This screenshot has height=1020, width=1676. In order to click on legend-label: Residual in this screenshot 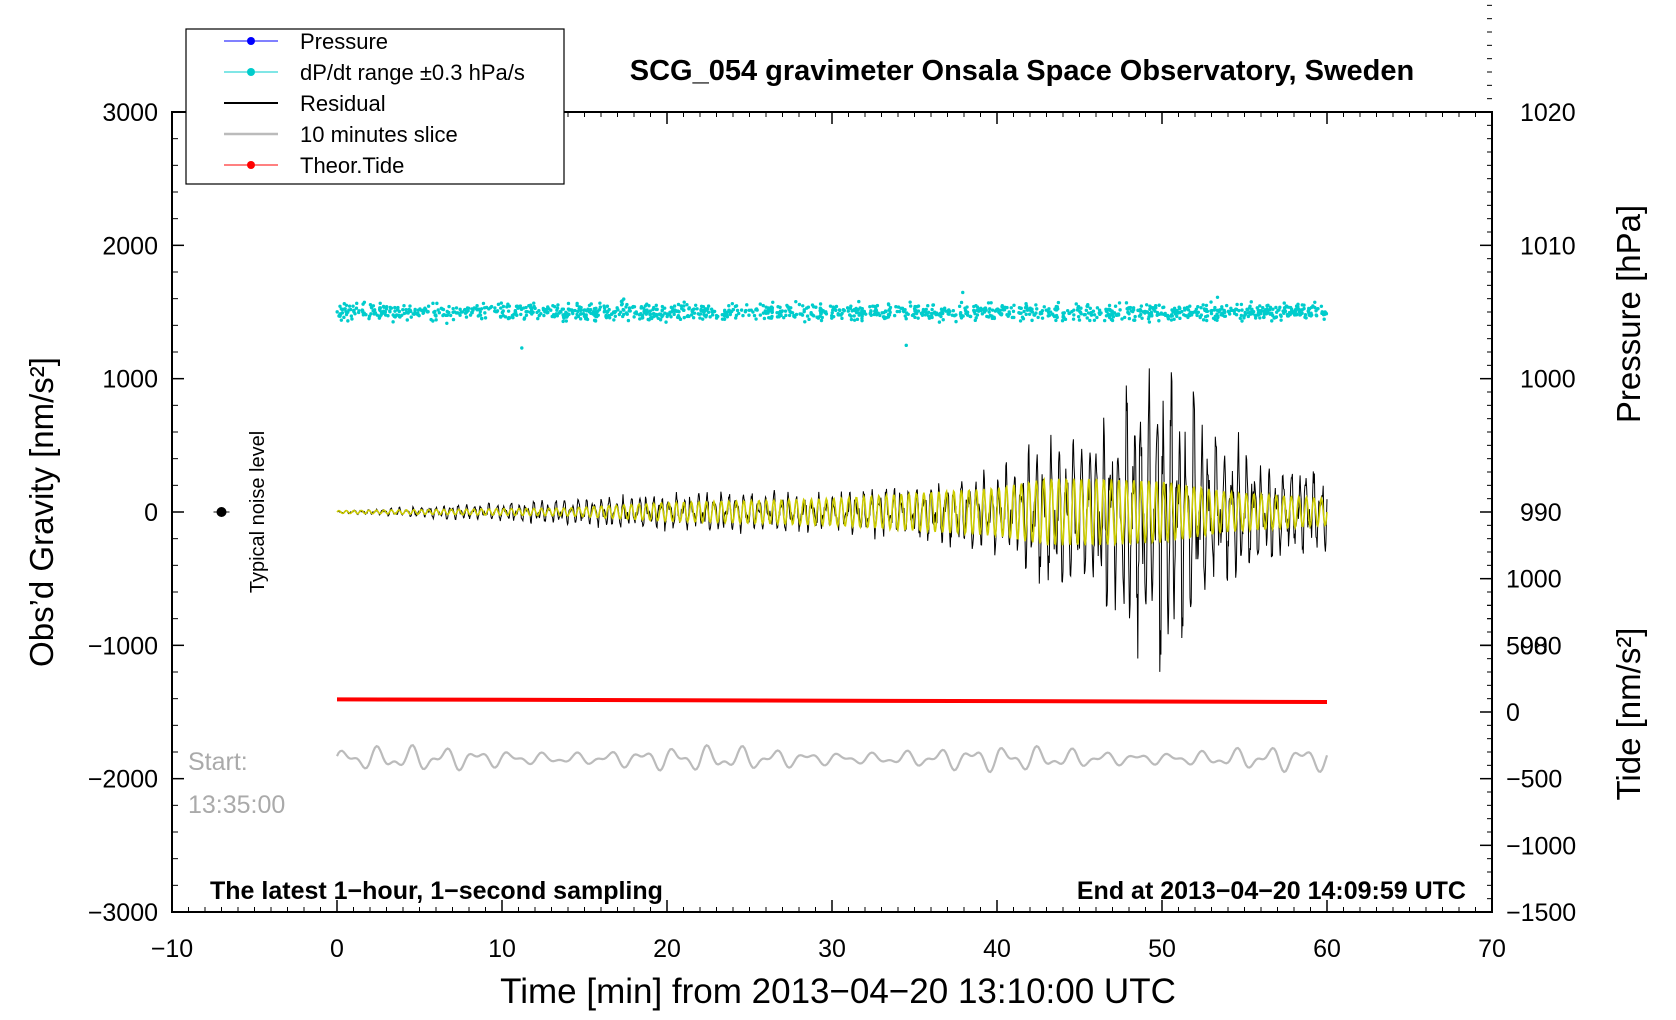, I will do `click(343, 103)`.